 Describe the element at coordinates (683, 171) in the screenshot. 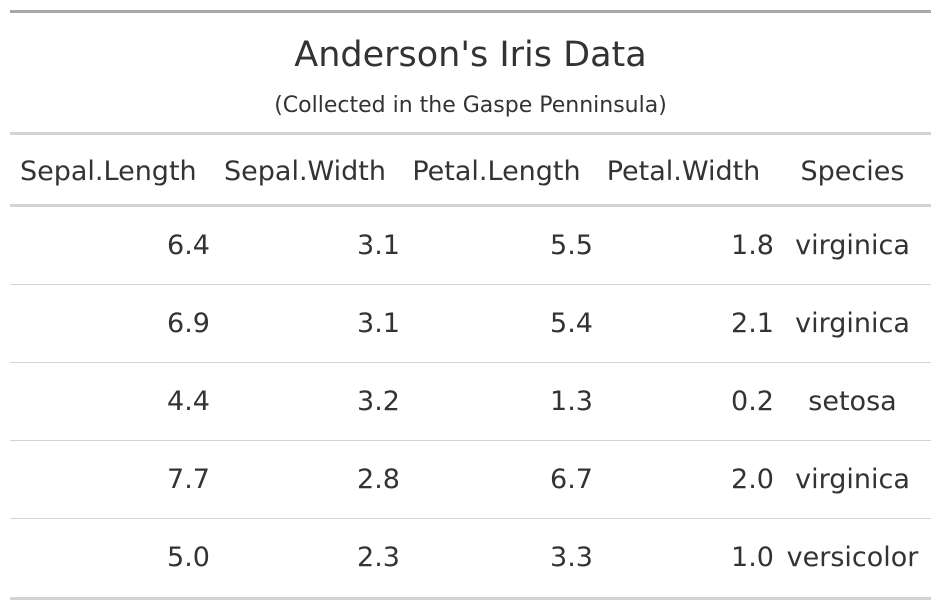

I see `column-header-petal-width: Petal.Width` at that location.